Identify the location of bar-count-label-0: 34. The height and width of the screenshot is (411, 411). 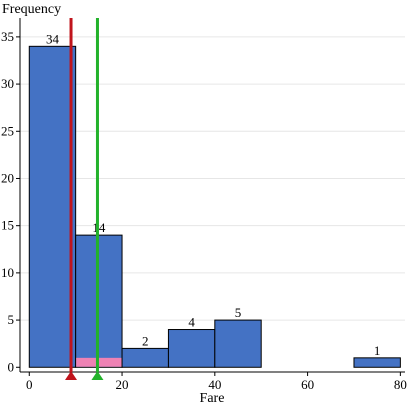
(53, 38).